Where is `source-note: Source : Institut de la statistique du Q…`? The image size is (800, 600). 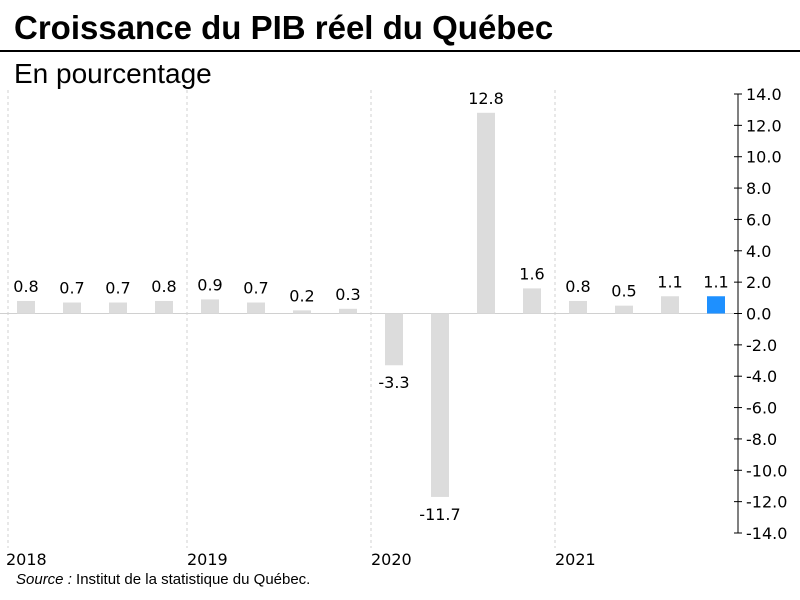 source-note: Source : Institut de la statistique du Q… is located at coordinates (163, 580).